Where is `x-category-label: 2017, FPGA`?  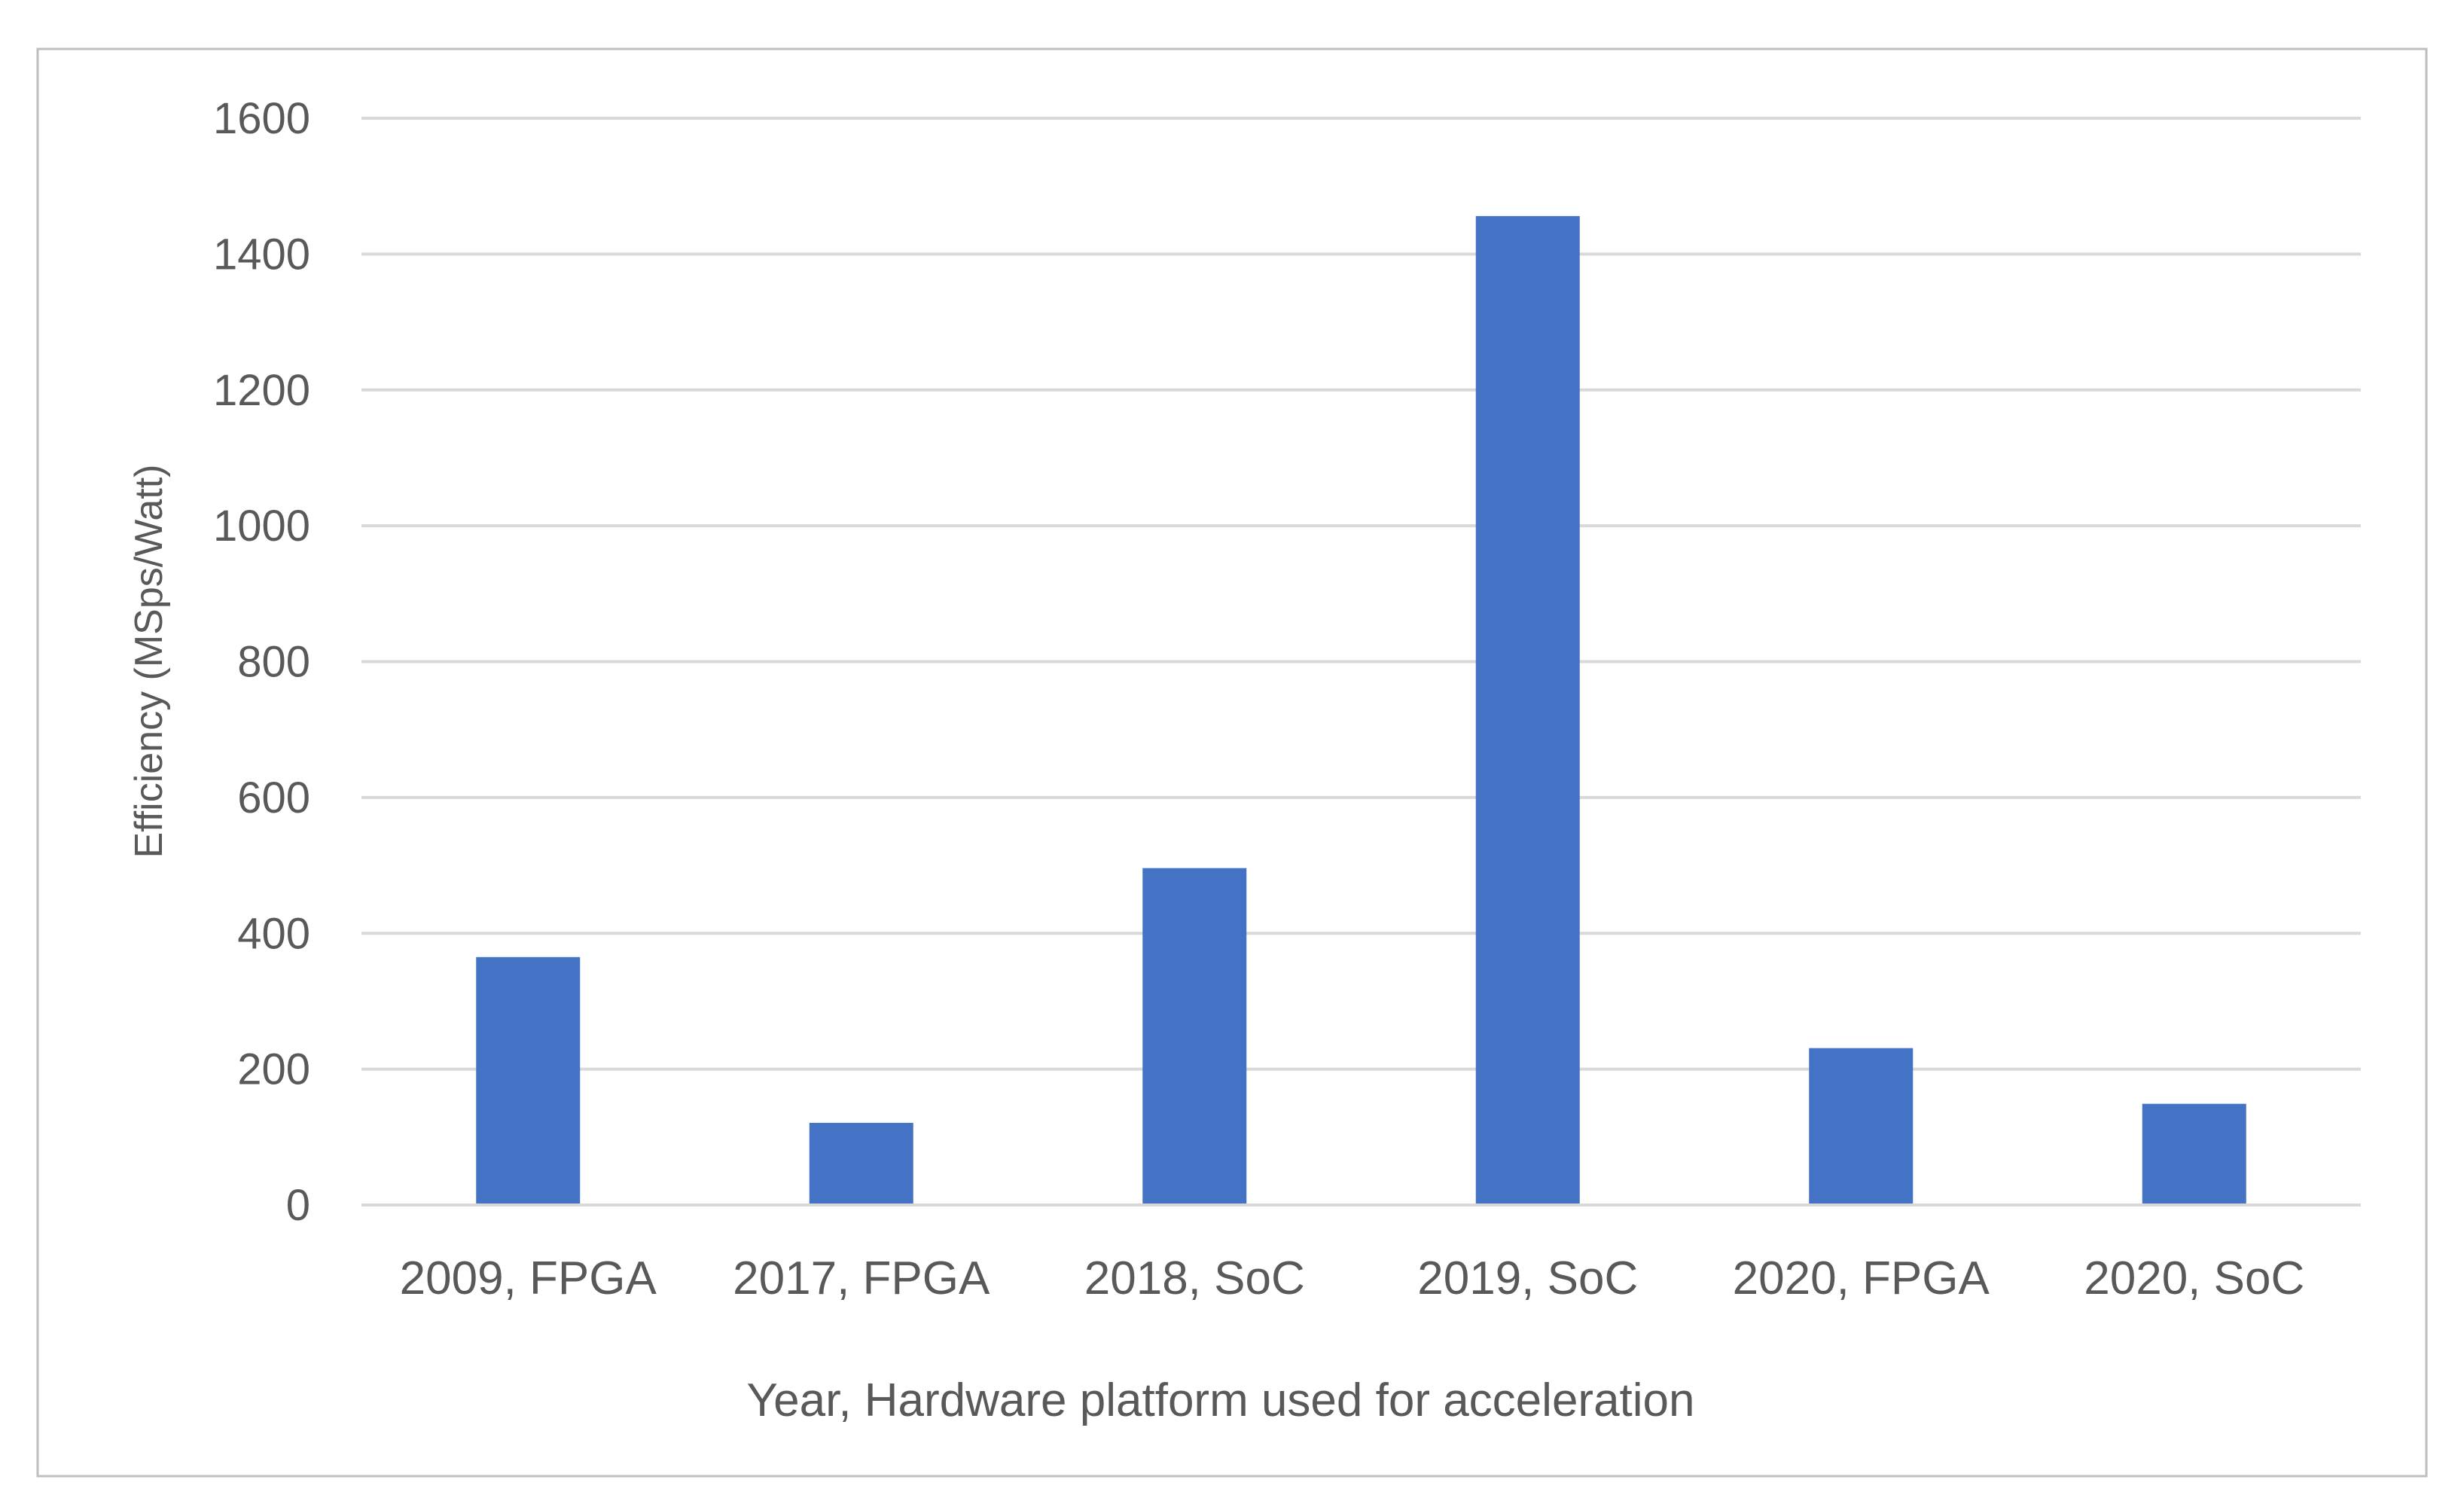
x-category-label: 2017, FPGA is located at coordinates (861, 1278).